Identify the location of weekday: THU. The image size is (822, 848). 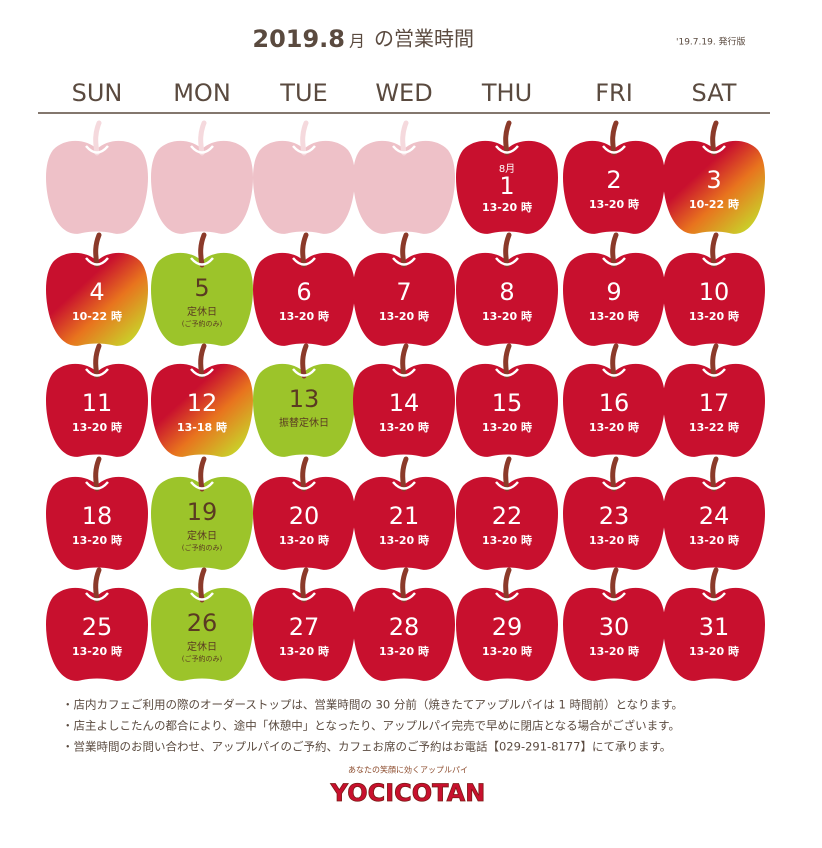
(506, 93).